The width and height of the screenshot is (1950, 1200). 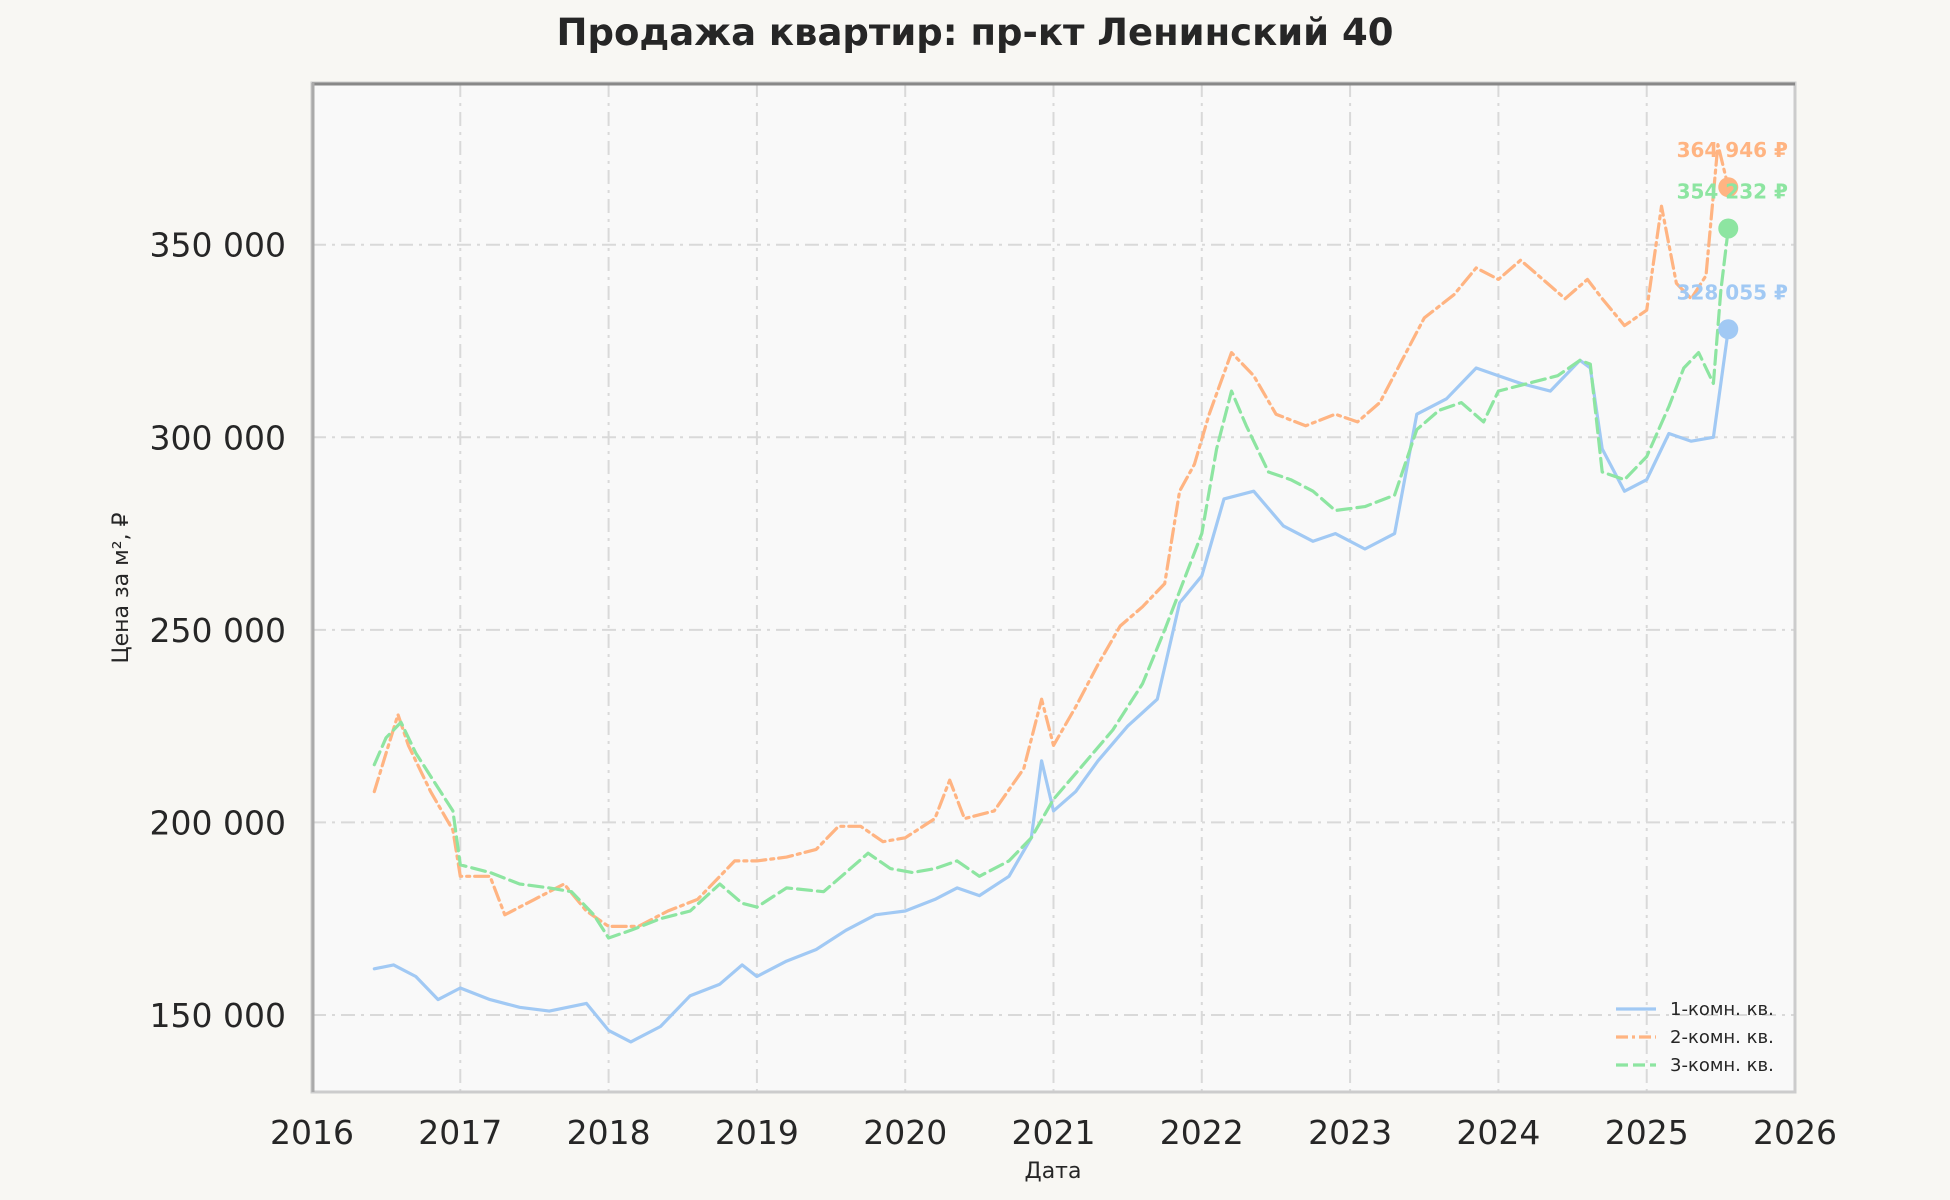 I want to click on x-axis-label: Дата, so click(x=1053, y=1171).